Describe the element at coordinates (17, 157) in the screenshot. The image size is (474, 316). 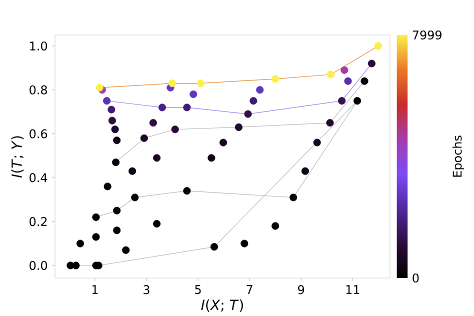
I see `y-axis-title: I(T; Y)` at that location.